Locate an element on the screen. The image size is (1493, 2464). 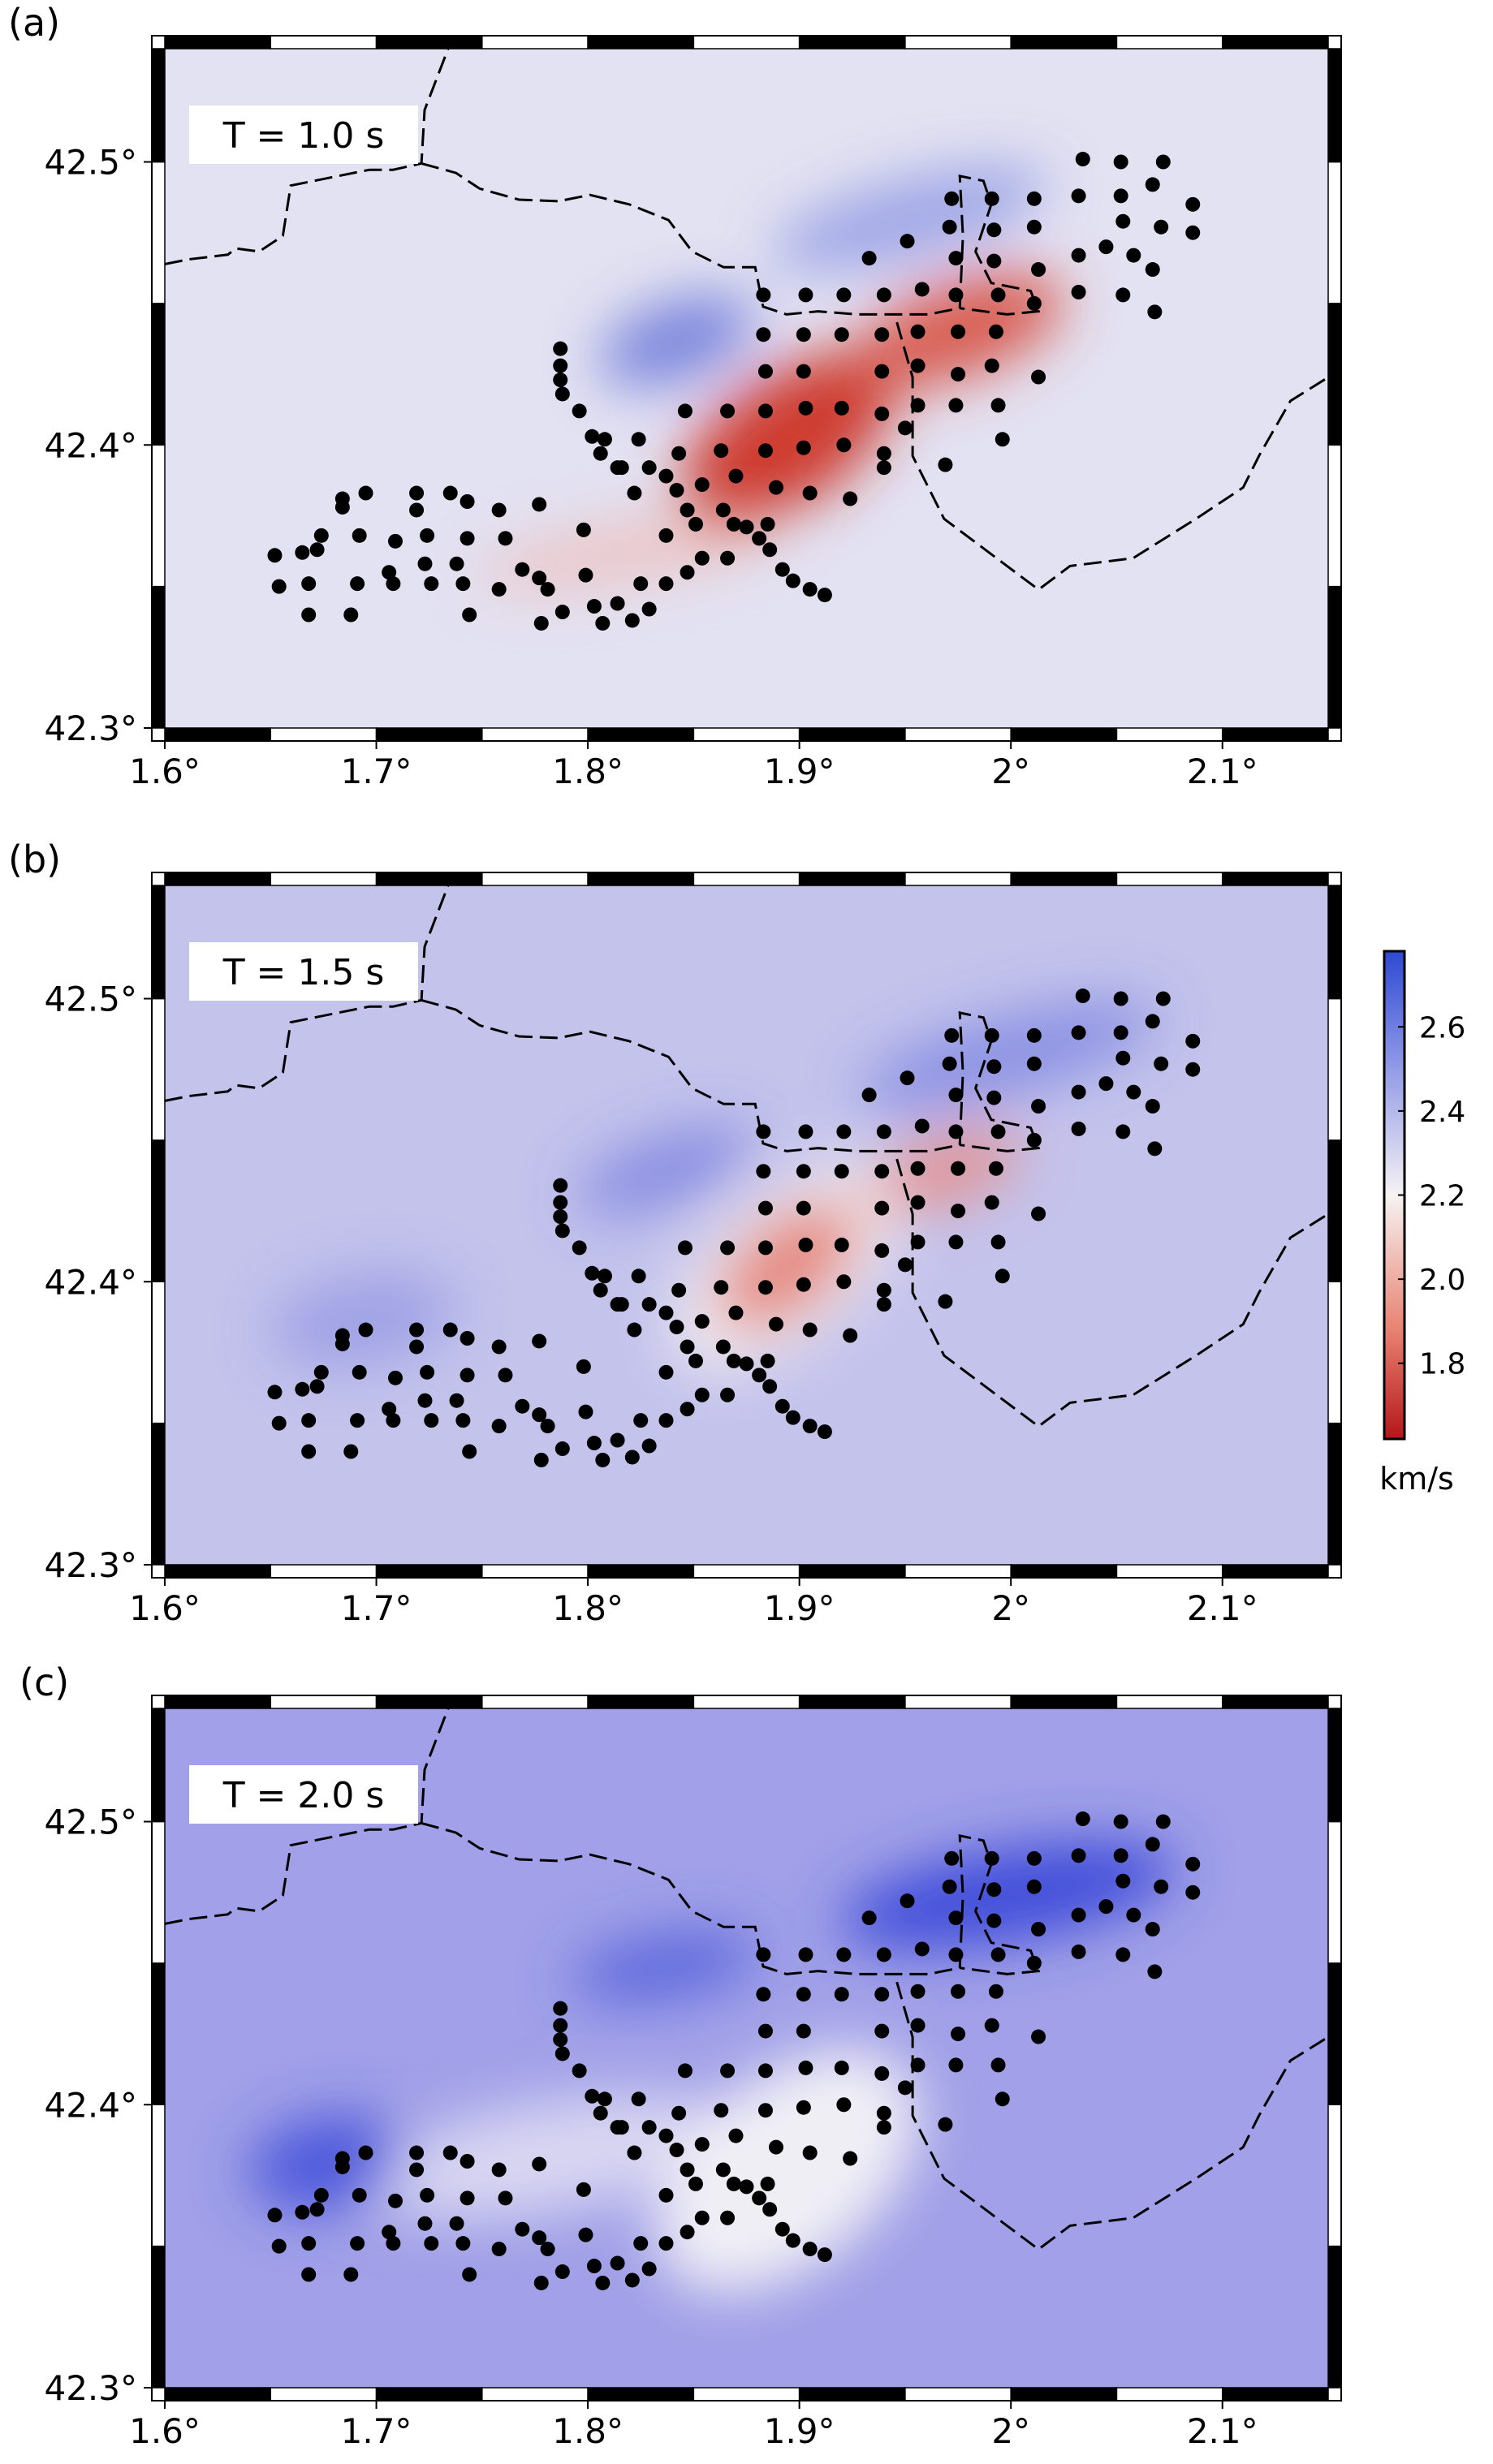
period-label: T = 2.0 s is located at coordinates (303, 1796).